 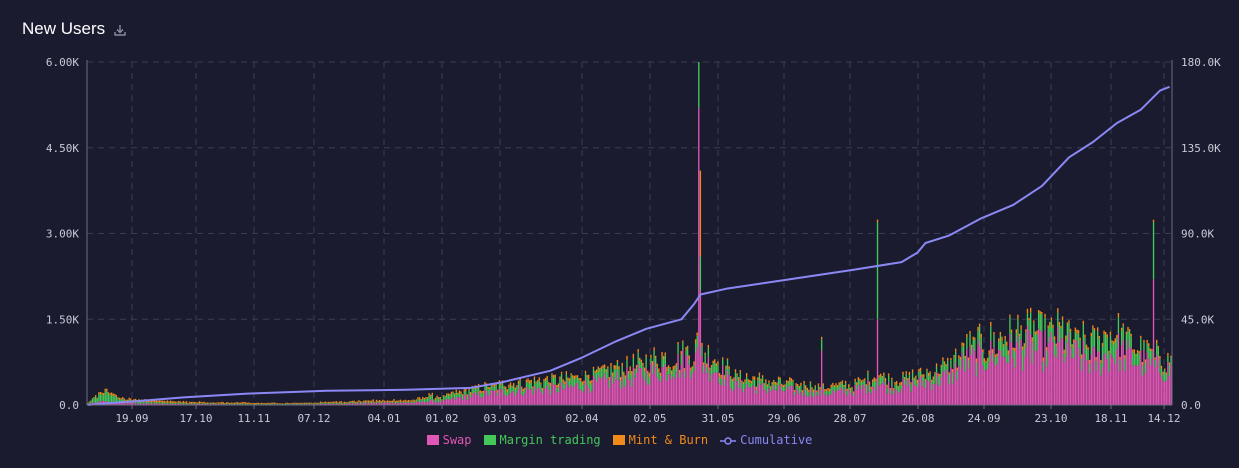 I want to click on legend-item: Margin trading, so click(x=542, y=440).